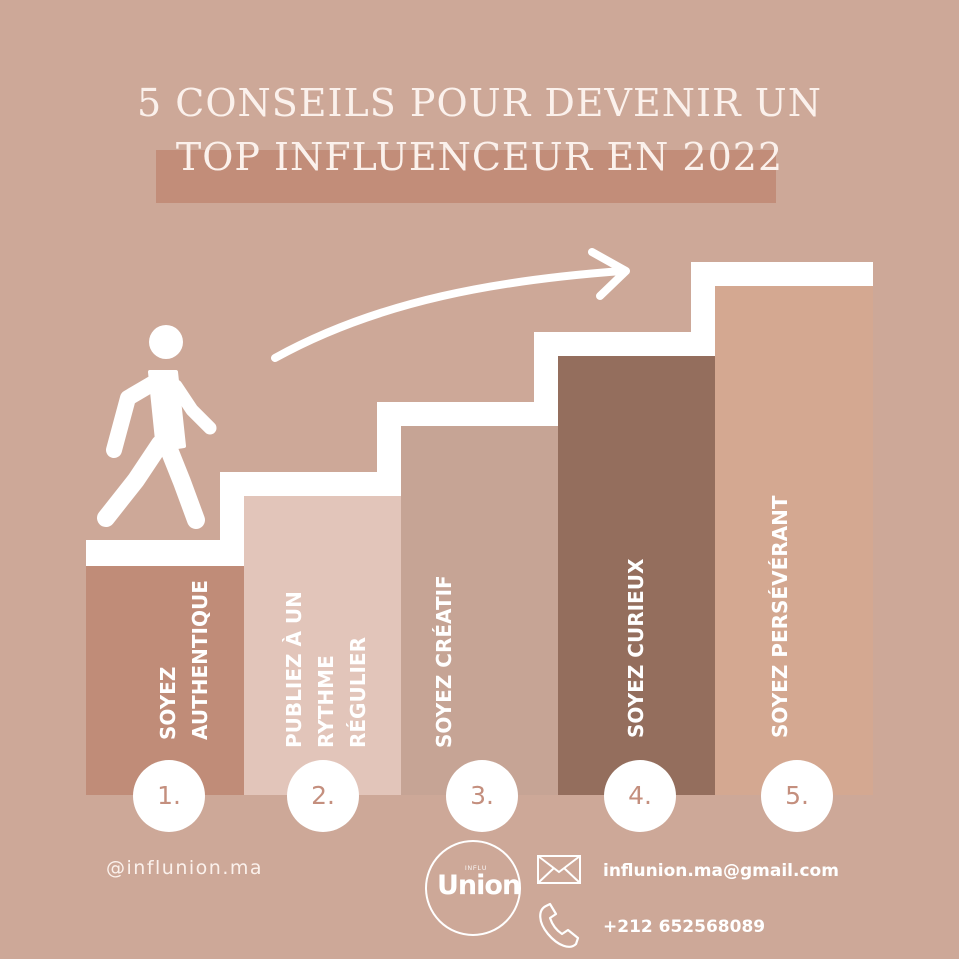 The height and width of the screenshot is (959, 959). What do you see at coordinates (479, 157) in the screenshot?
I see `title-line-2: TOP INFLUENCEUR EN 2022` at bounding box center [479, 157].